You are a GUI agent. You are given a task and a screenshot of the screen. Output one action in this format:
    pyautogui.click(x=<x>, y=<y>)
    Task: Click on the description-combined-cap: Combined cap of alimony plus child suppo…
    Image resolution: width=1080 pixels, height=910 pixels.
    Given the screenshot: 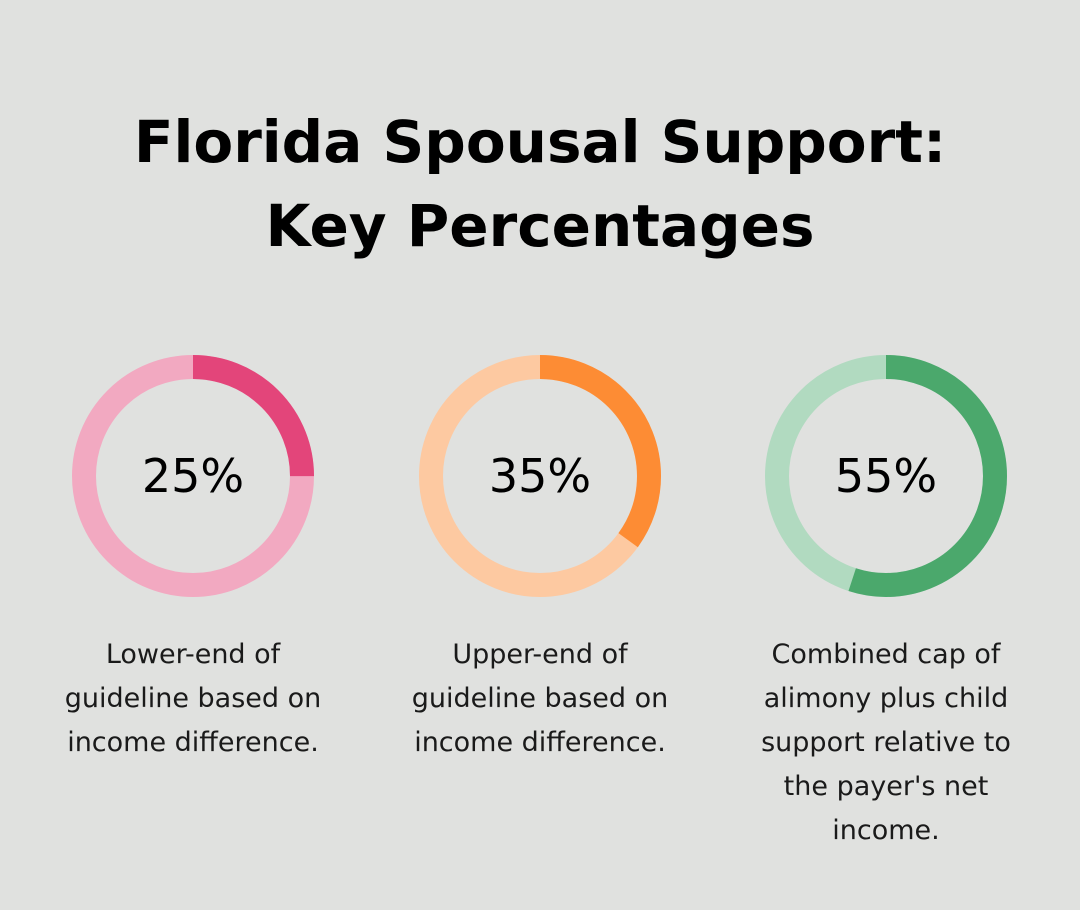 What is the action you would take?
    pyautogui.click(x=886, y=742)
    